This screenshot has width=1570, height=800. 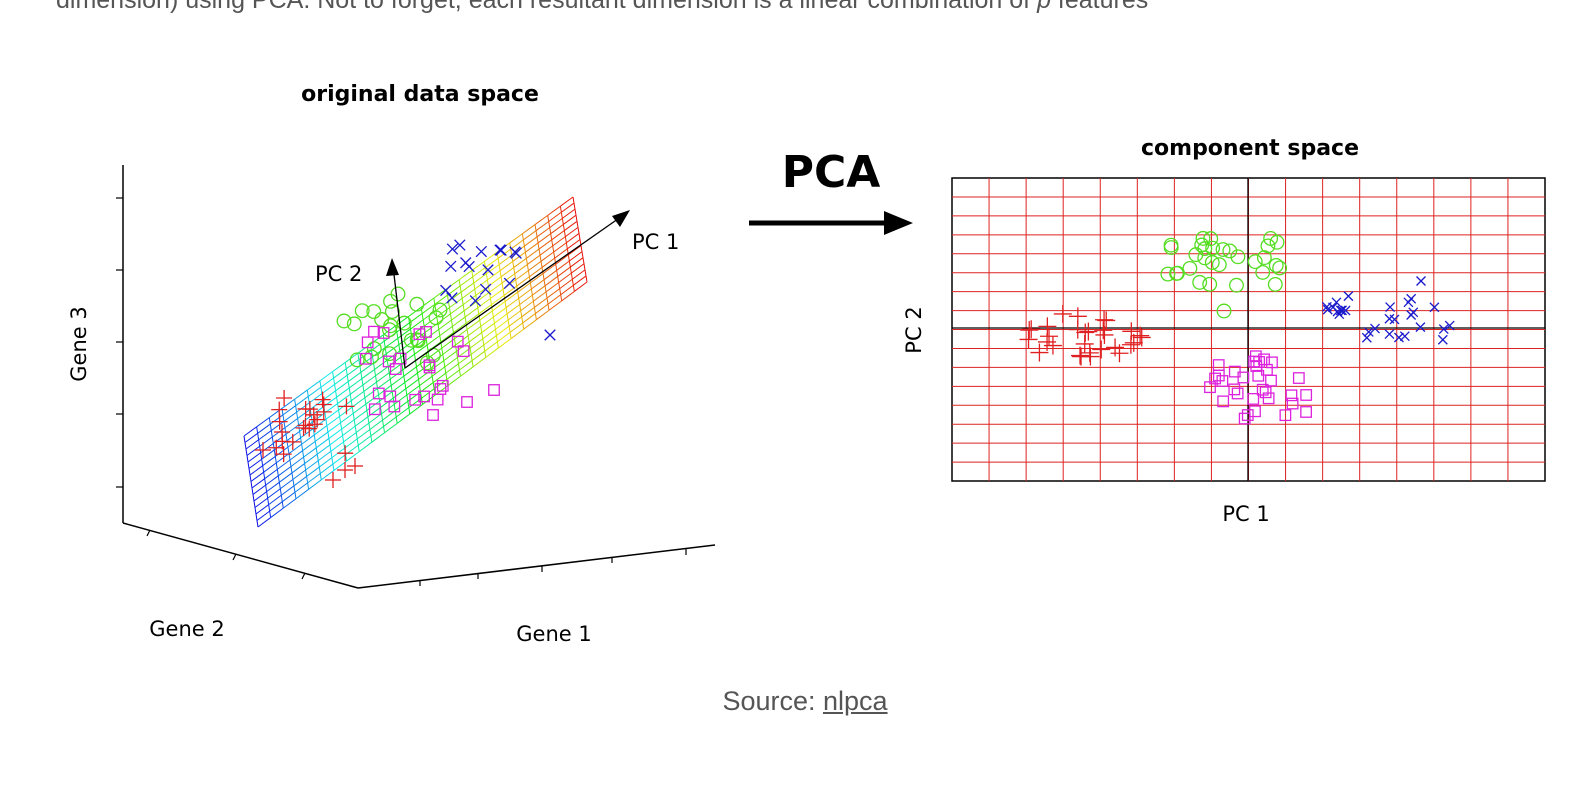 What do you see at coordinates (855, 701) in the screenshot?
I see `source-link: nlpca` at bounding box center [855, 701].